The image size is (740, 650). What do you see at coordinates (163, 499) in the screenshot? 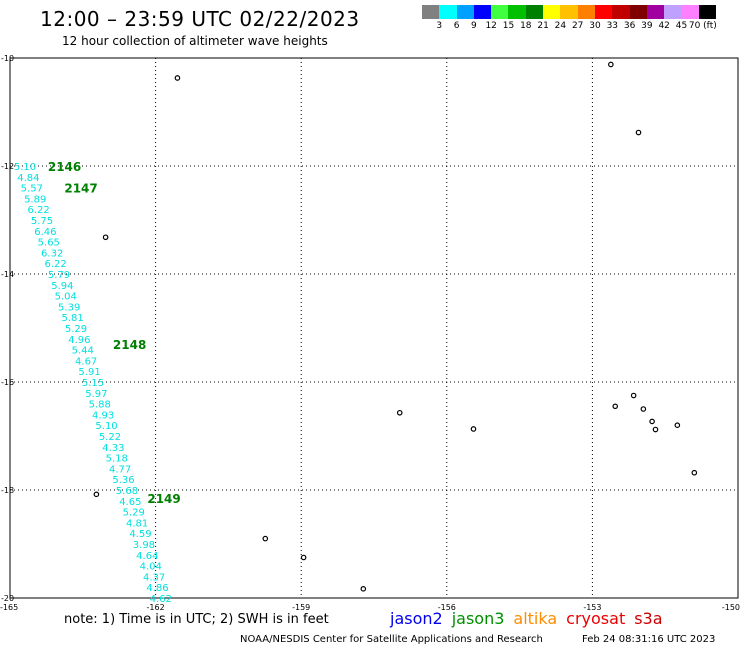
I see `track-time-label: 2149` at bounding box center [163, 499].